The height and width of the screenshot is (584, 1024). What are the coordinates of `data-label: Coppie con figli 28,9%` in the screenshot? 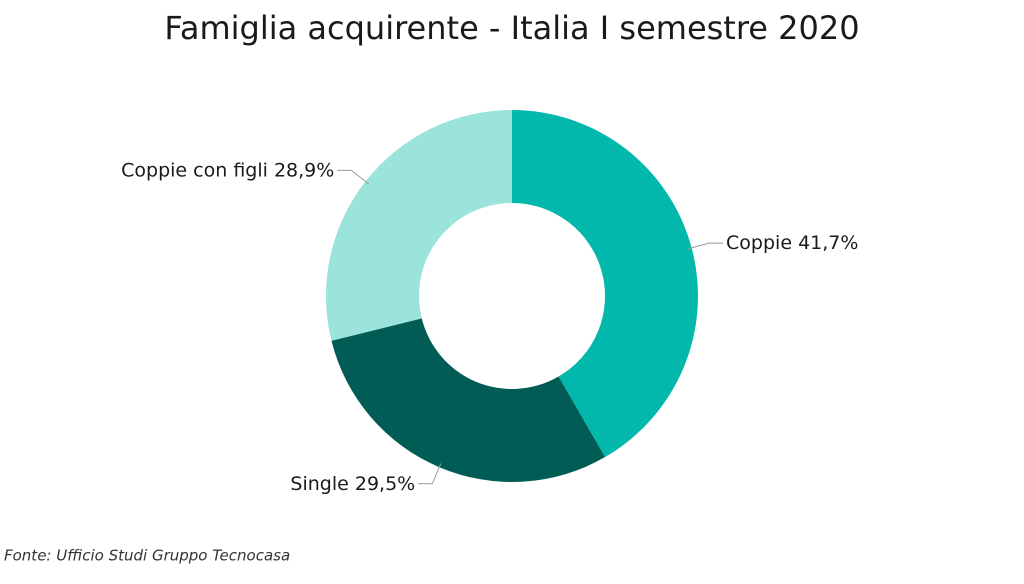 It's located at (227, 170).